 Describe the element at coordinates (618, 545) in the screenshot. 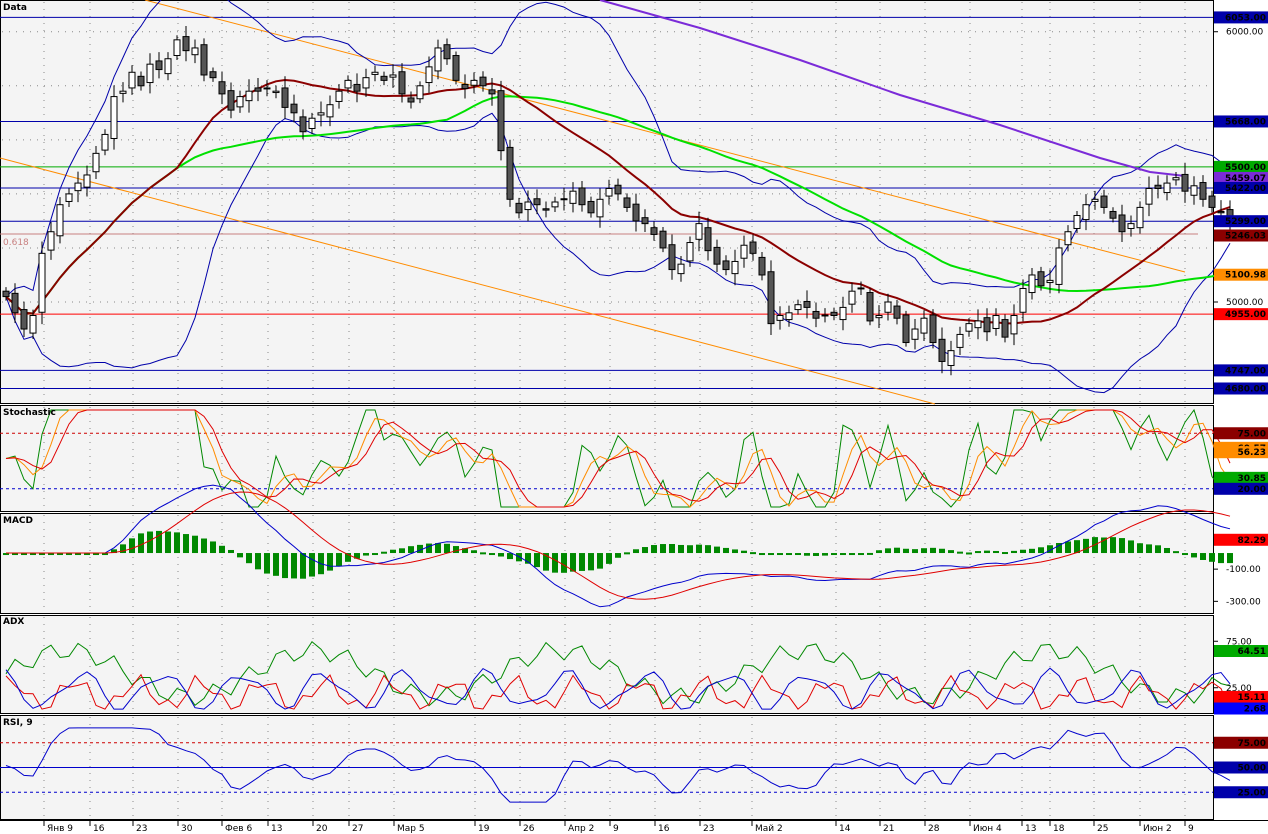

I see `macd-signal` at that location.